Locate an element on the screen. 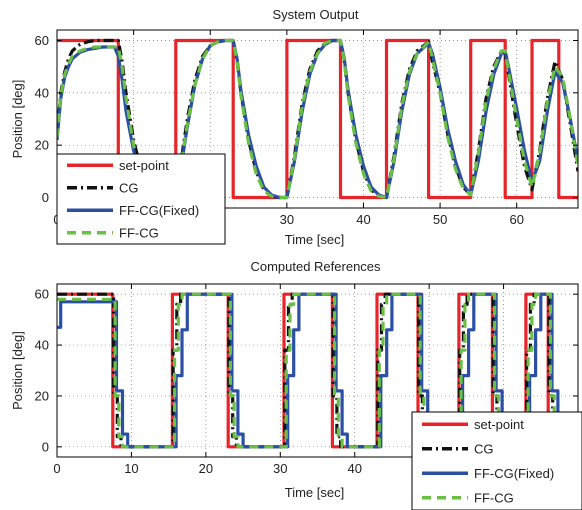 The height and width of the screenshot is (510, 582). chart-title: System Output is located at coordinates (316, 14).